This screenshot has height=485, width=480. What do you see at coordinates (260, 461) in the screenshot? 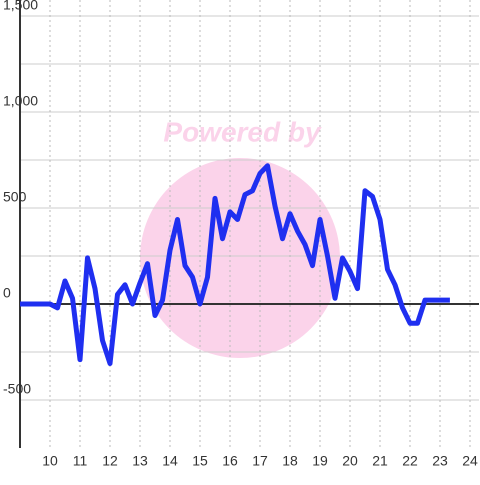
I see `x-tick-label: 17` at bounding box center [260, 461].